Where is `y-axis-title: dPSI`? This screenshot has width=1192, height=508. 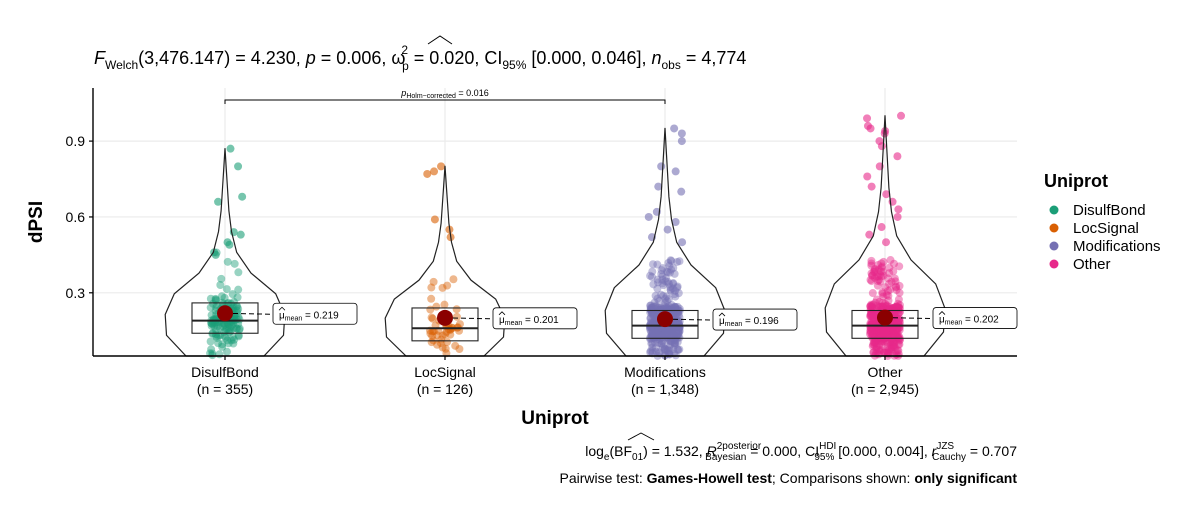 y-axis-title: dPSI is located at coordinates (36, 222).